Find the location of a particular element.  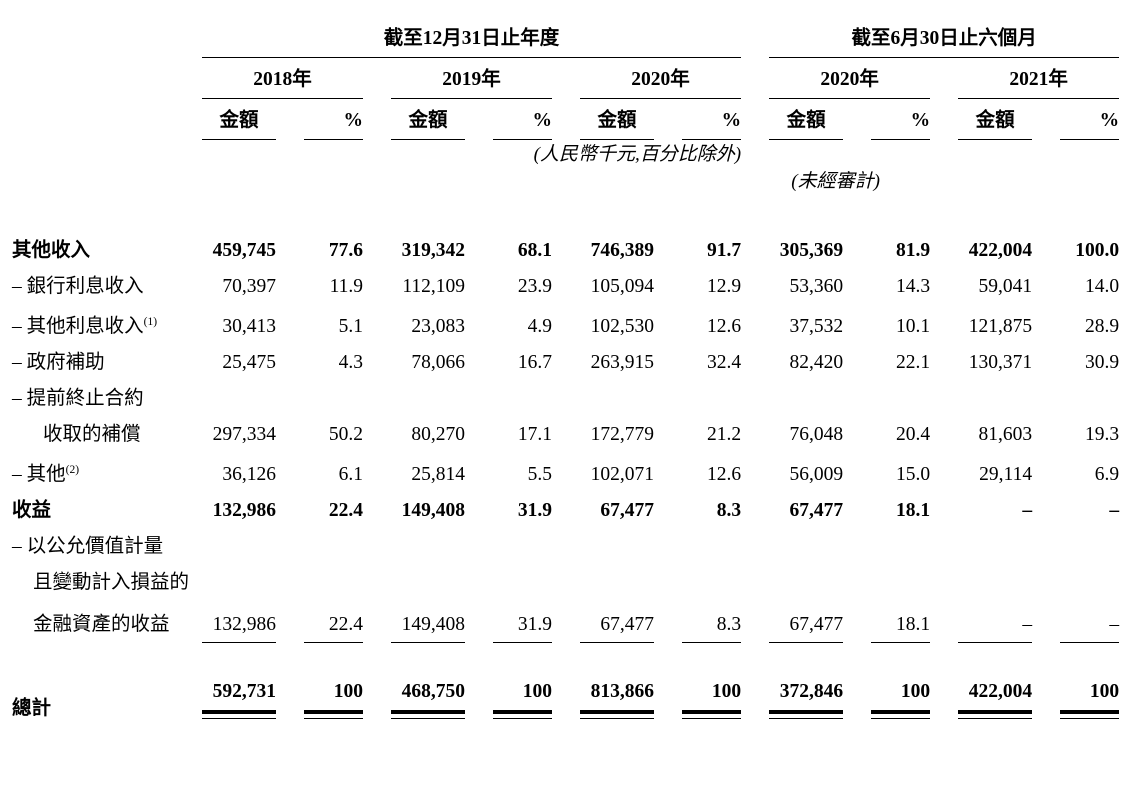

percent-cell: 6.1 is located at coordinates (350, 474).